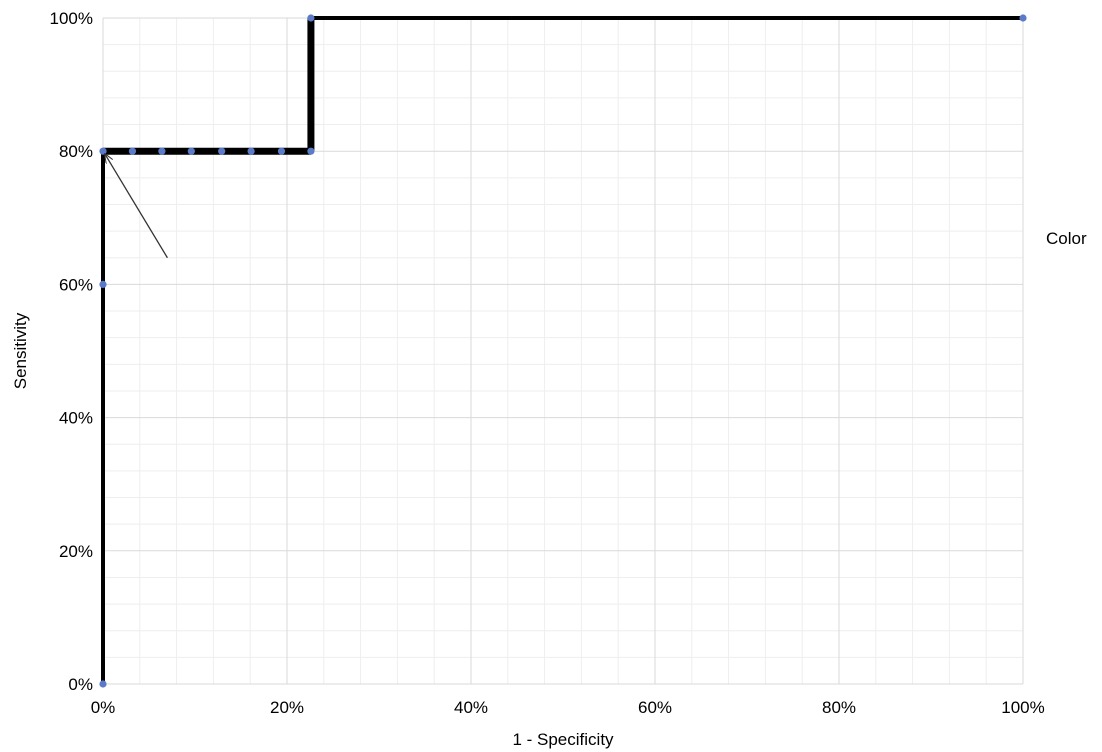  Describe the element at coordinates (76, 284) in the screenshot. I see `y-tick-label: 60%` at that location.